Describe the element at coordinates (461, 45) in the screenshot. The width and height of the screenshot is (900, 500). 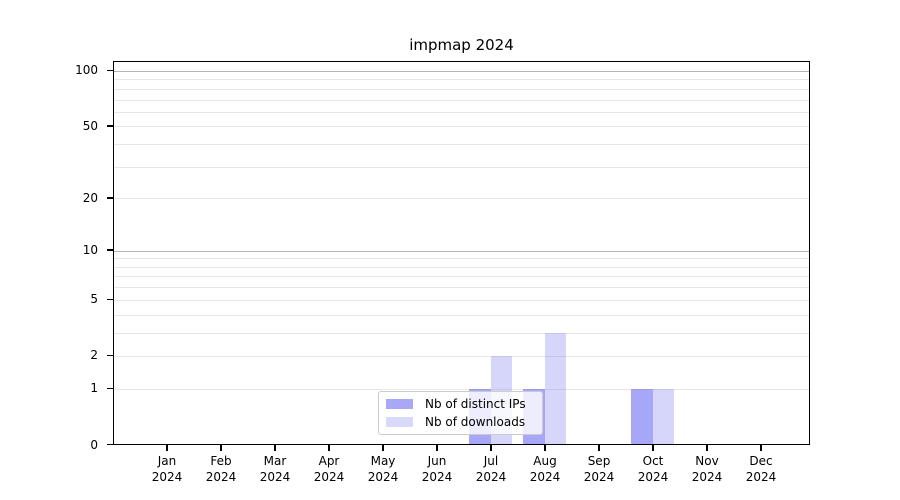
I see `chart-title: impmap 2024` at that location.